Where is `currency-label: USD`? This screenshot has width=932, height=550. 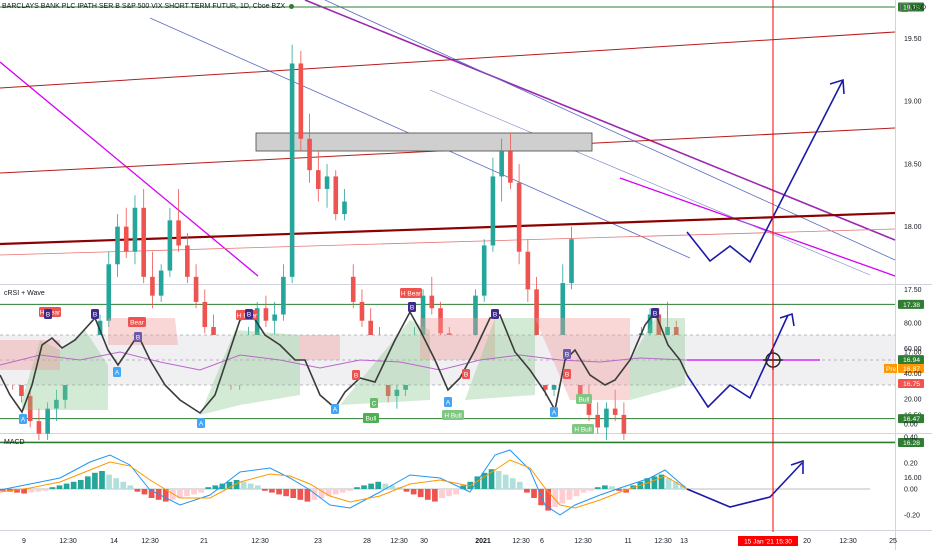
currency-label: USD is located at coordinates (913, 7).